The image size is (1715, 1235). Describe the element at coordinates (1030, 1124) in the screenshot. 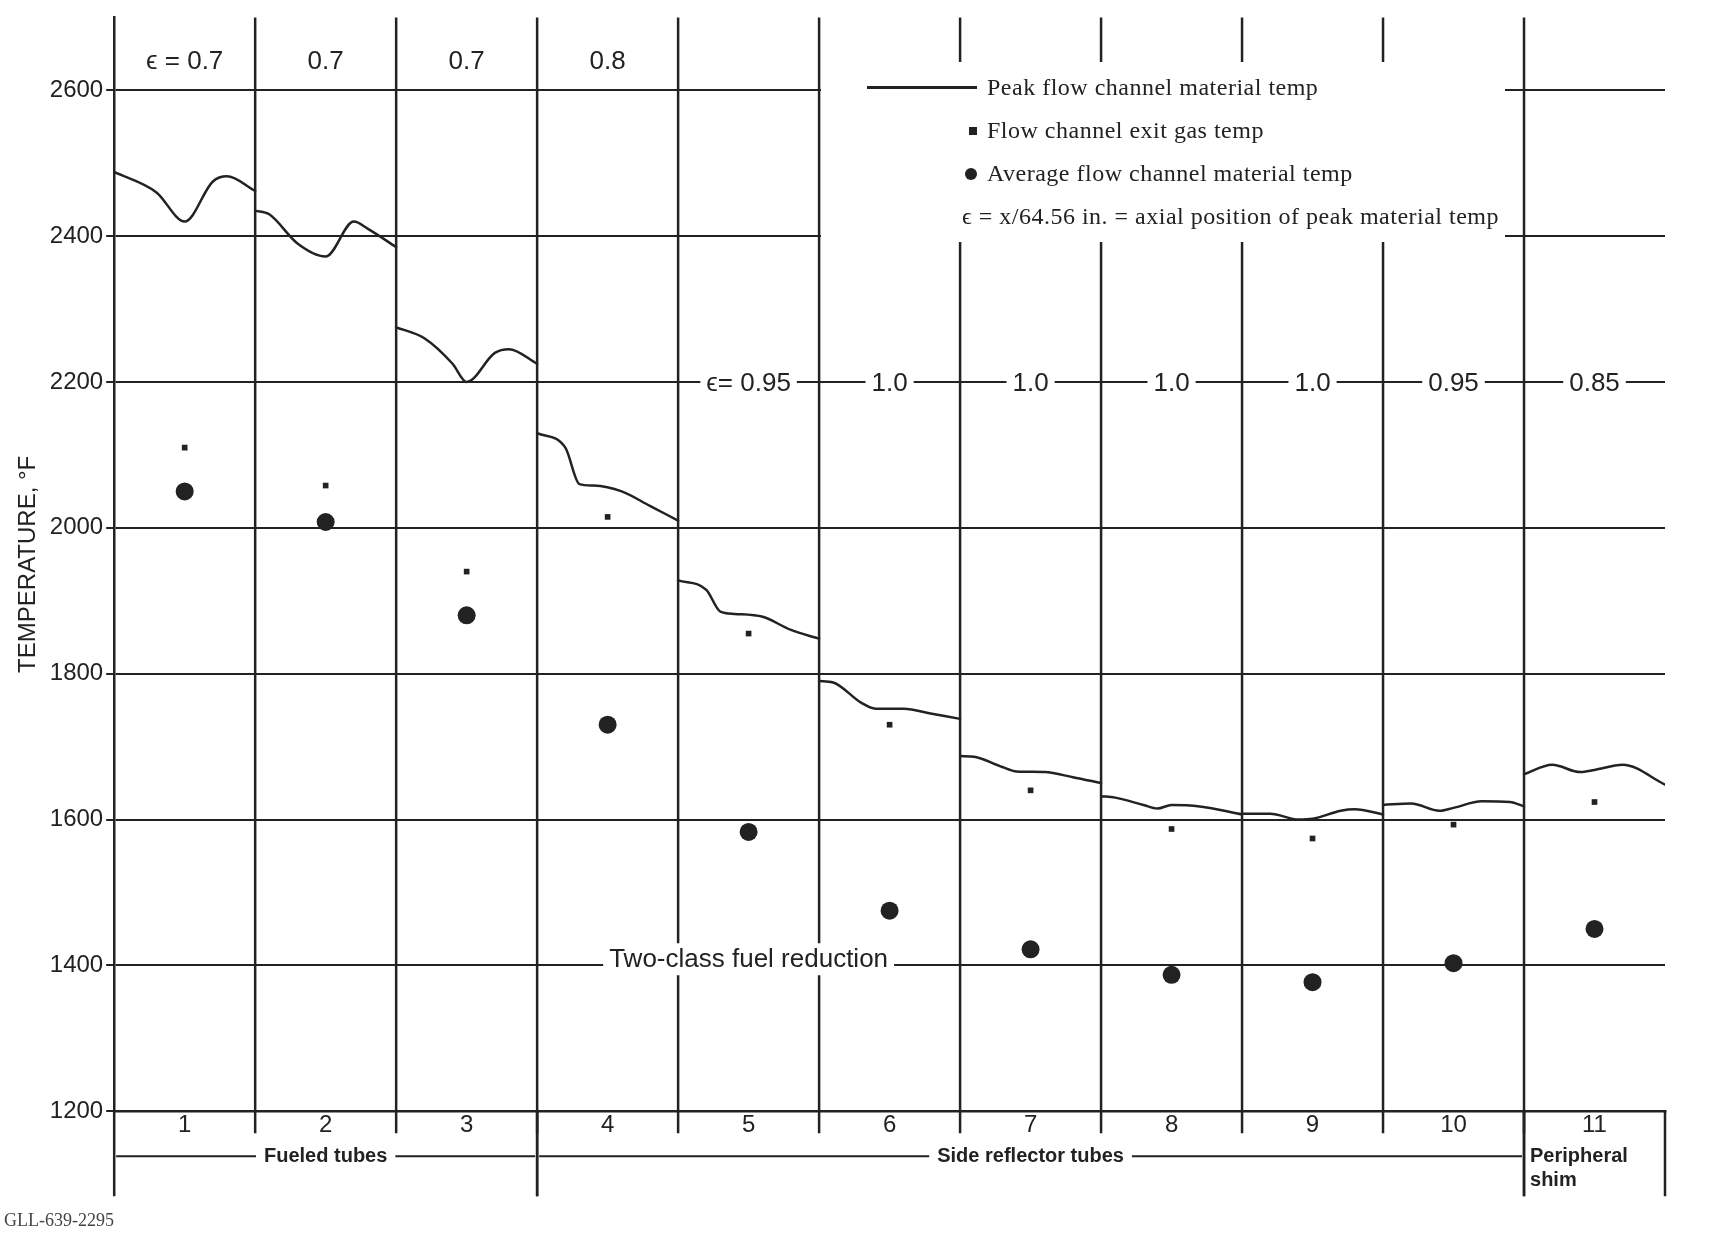

I see `x-tick-label: 7` at that location.